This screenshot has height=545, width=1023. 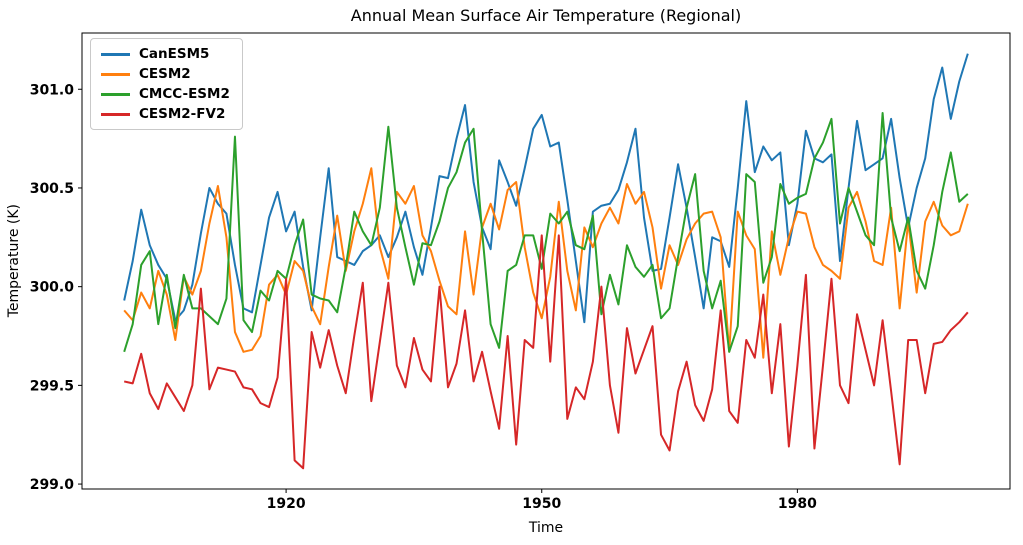 I want to click on legend-label: CMCC-ESM2, so click(x=184, y=94).